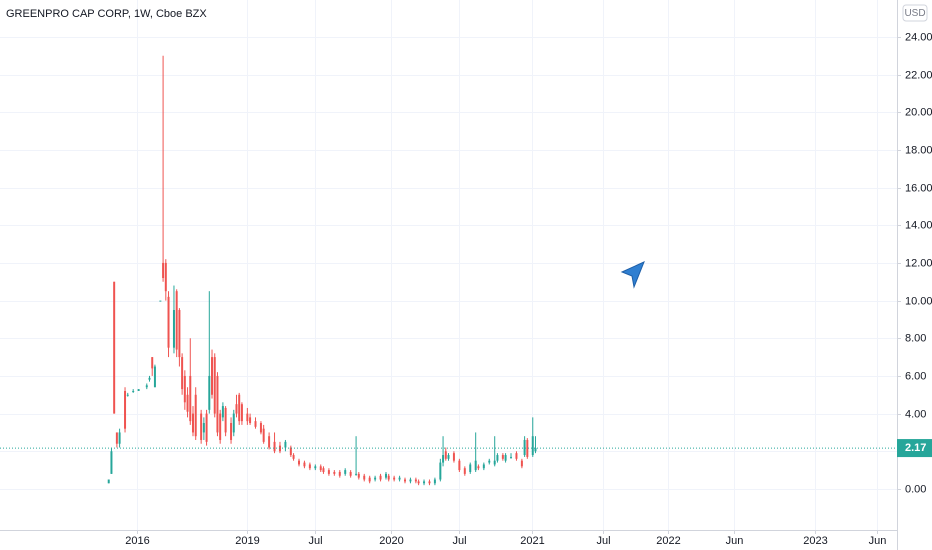 The width and height of the screenshot is (932, 550). I want to click on last-price-tag, so click(914, 448).